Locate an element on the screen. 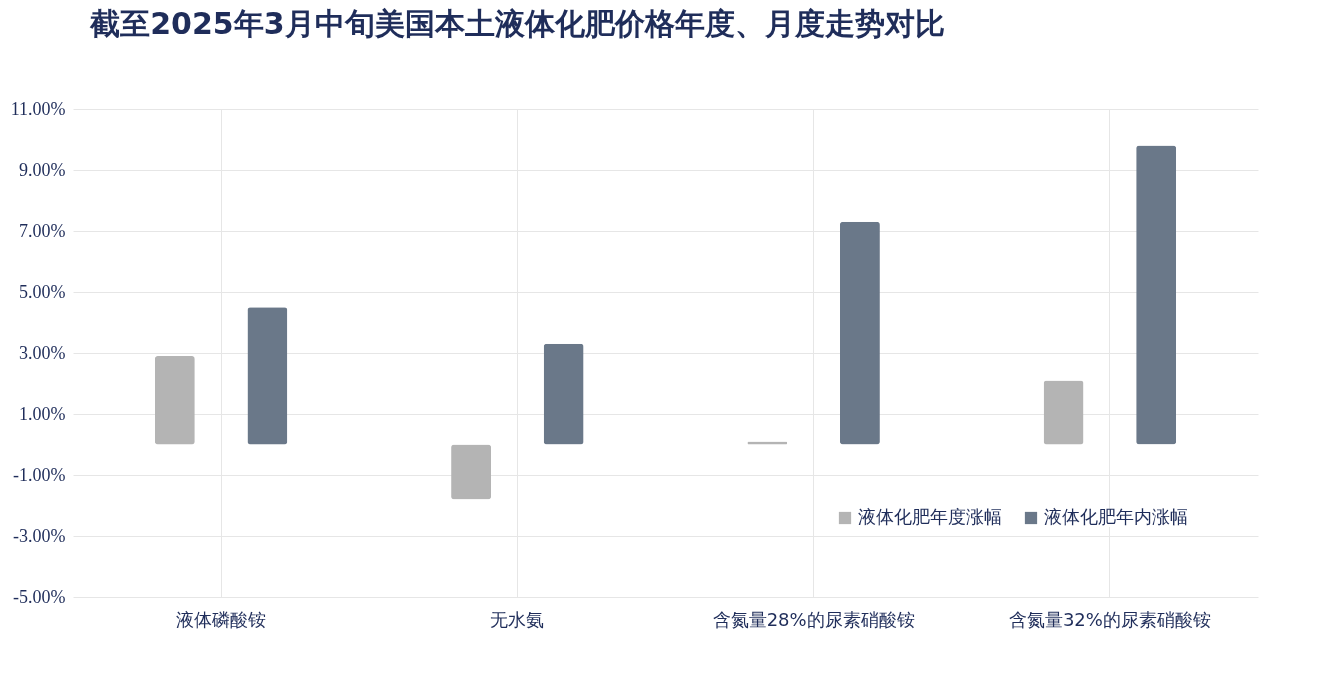  y-tick-label: 9.00% is located at coordinates (42, 169).